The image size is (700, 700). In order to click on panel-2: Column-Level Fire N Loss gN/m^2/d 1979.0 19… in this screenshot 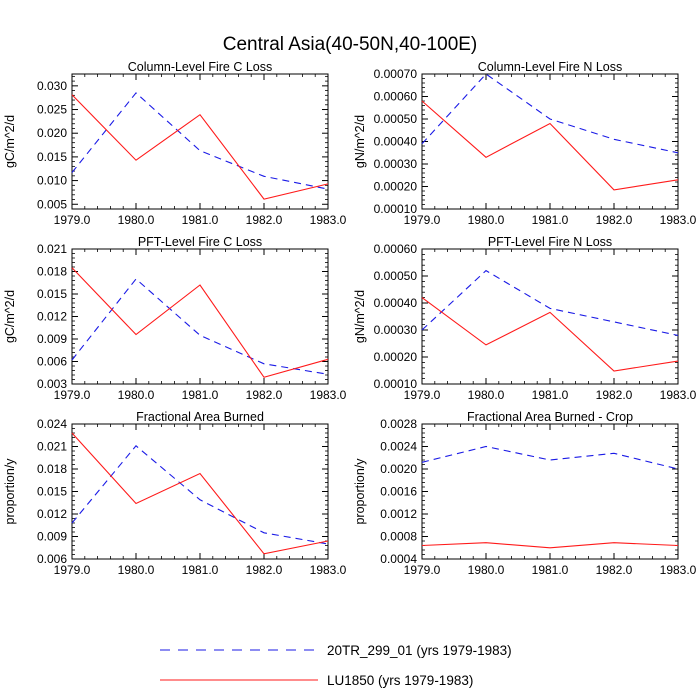, I will do `click(525, 143)`.